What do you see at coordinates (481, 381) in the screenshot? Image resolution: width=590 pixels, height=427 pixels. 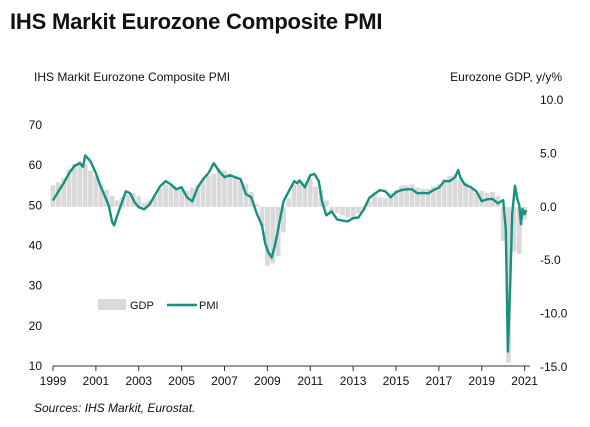 I see `x-tick-label: 2019` at bounding box center [481, 381].